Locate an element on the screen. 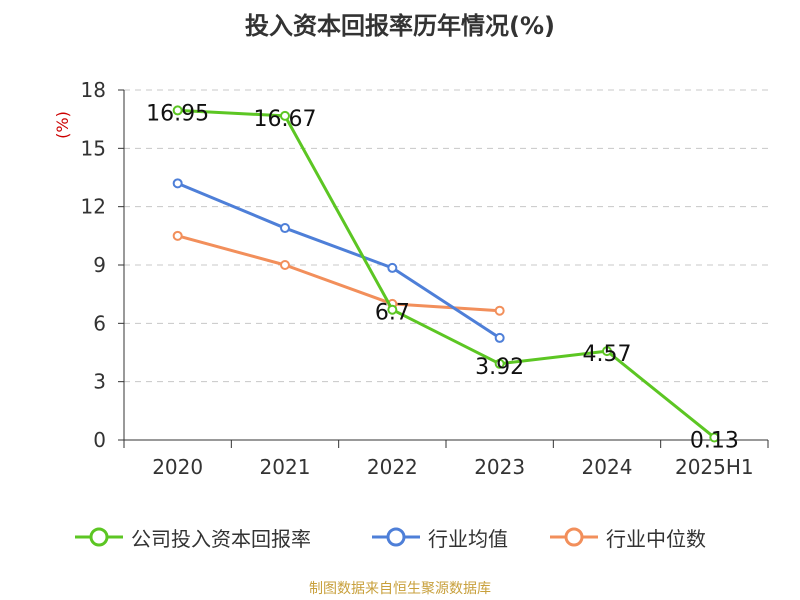 The image size is (800, 600). x-tick-label: 2024 is located at coordinates (607, 467).